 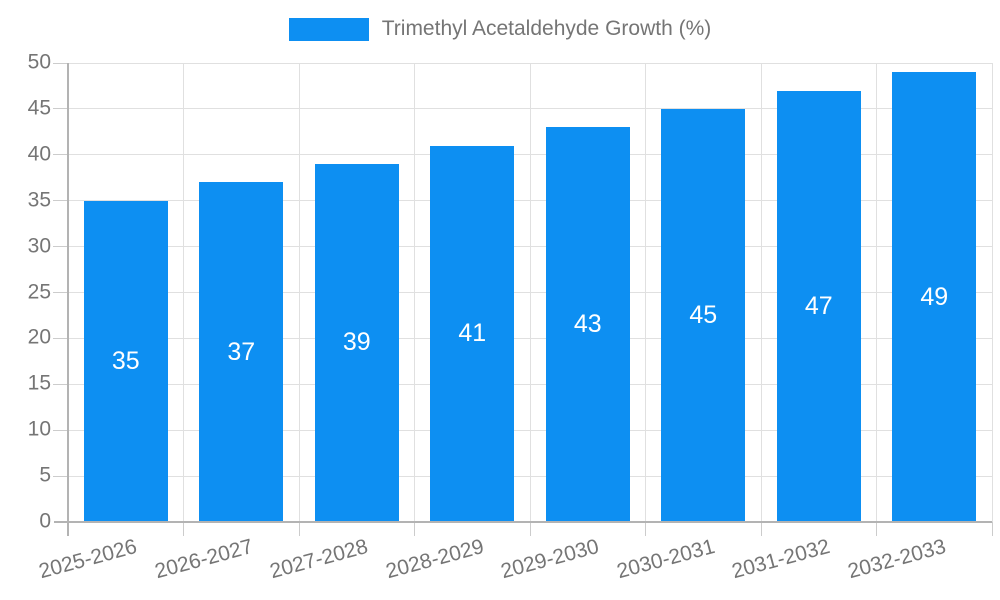 I want to click on bar: 45, so click(x=703, y=315).